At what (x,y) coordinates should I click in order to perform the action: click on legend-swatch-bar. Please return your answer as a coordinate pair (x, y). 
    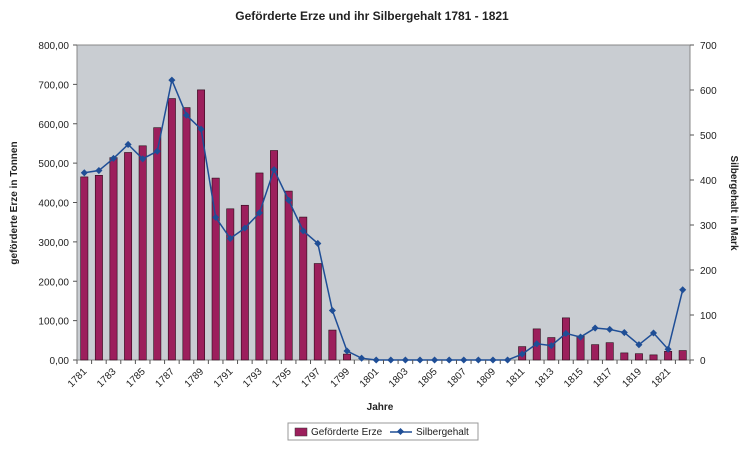
    Looking at the image, I should click on (301, 432).